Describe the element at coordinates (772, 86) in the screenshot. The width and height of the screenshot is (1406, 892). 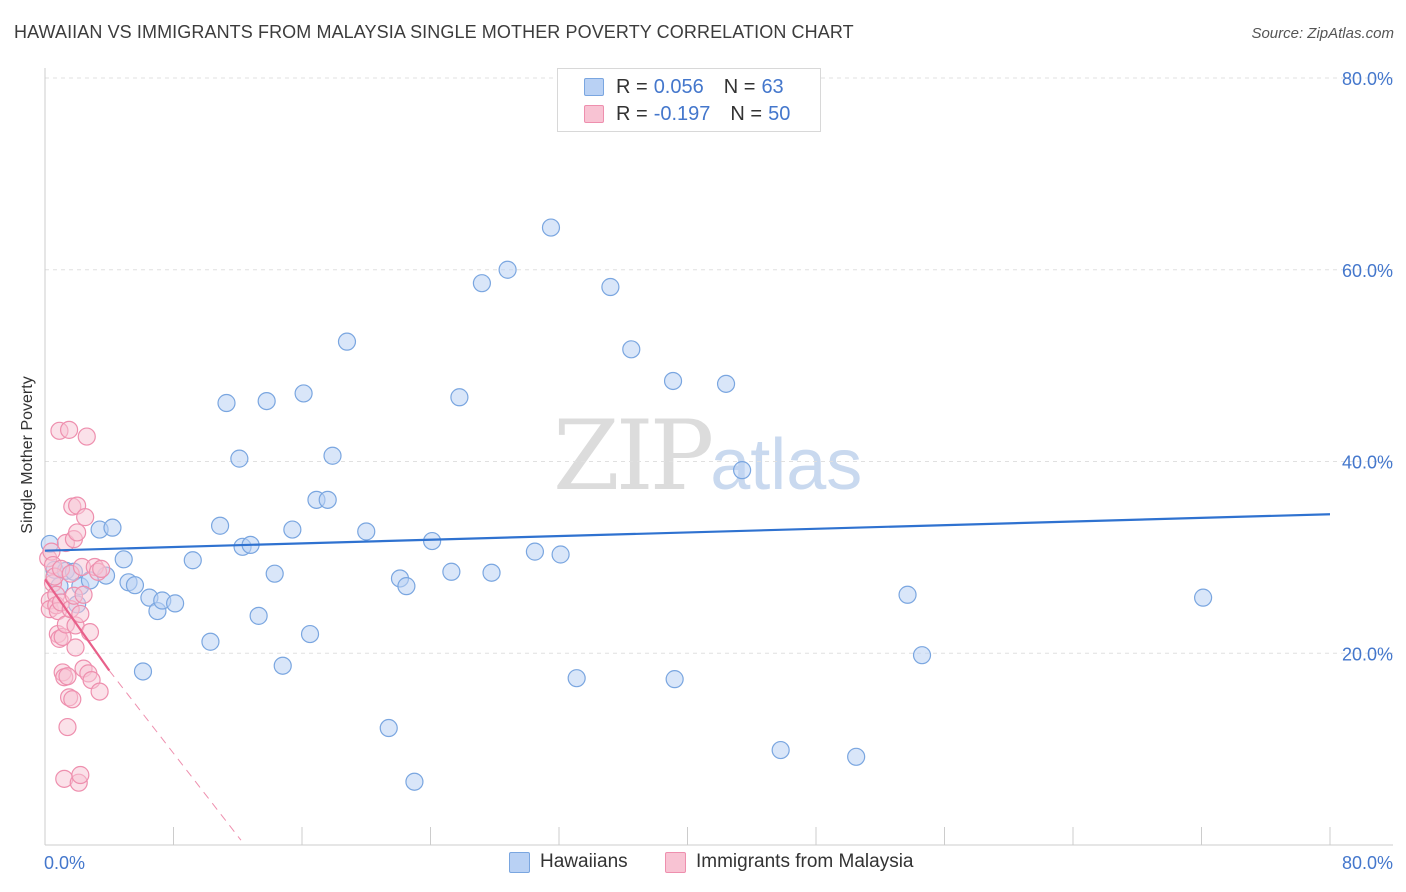
I see `legend-n-value: 63` at that location.